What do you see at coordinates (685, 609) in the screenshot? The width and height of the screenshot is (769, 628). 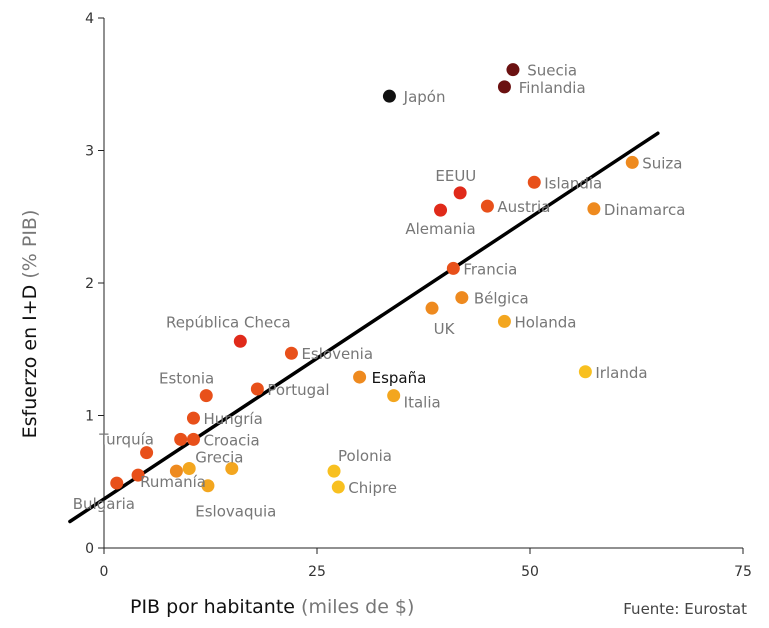 I see `source-note: Fuente: Eurostat` at bounding box center [685, 609].